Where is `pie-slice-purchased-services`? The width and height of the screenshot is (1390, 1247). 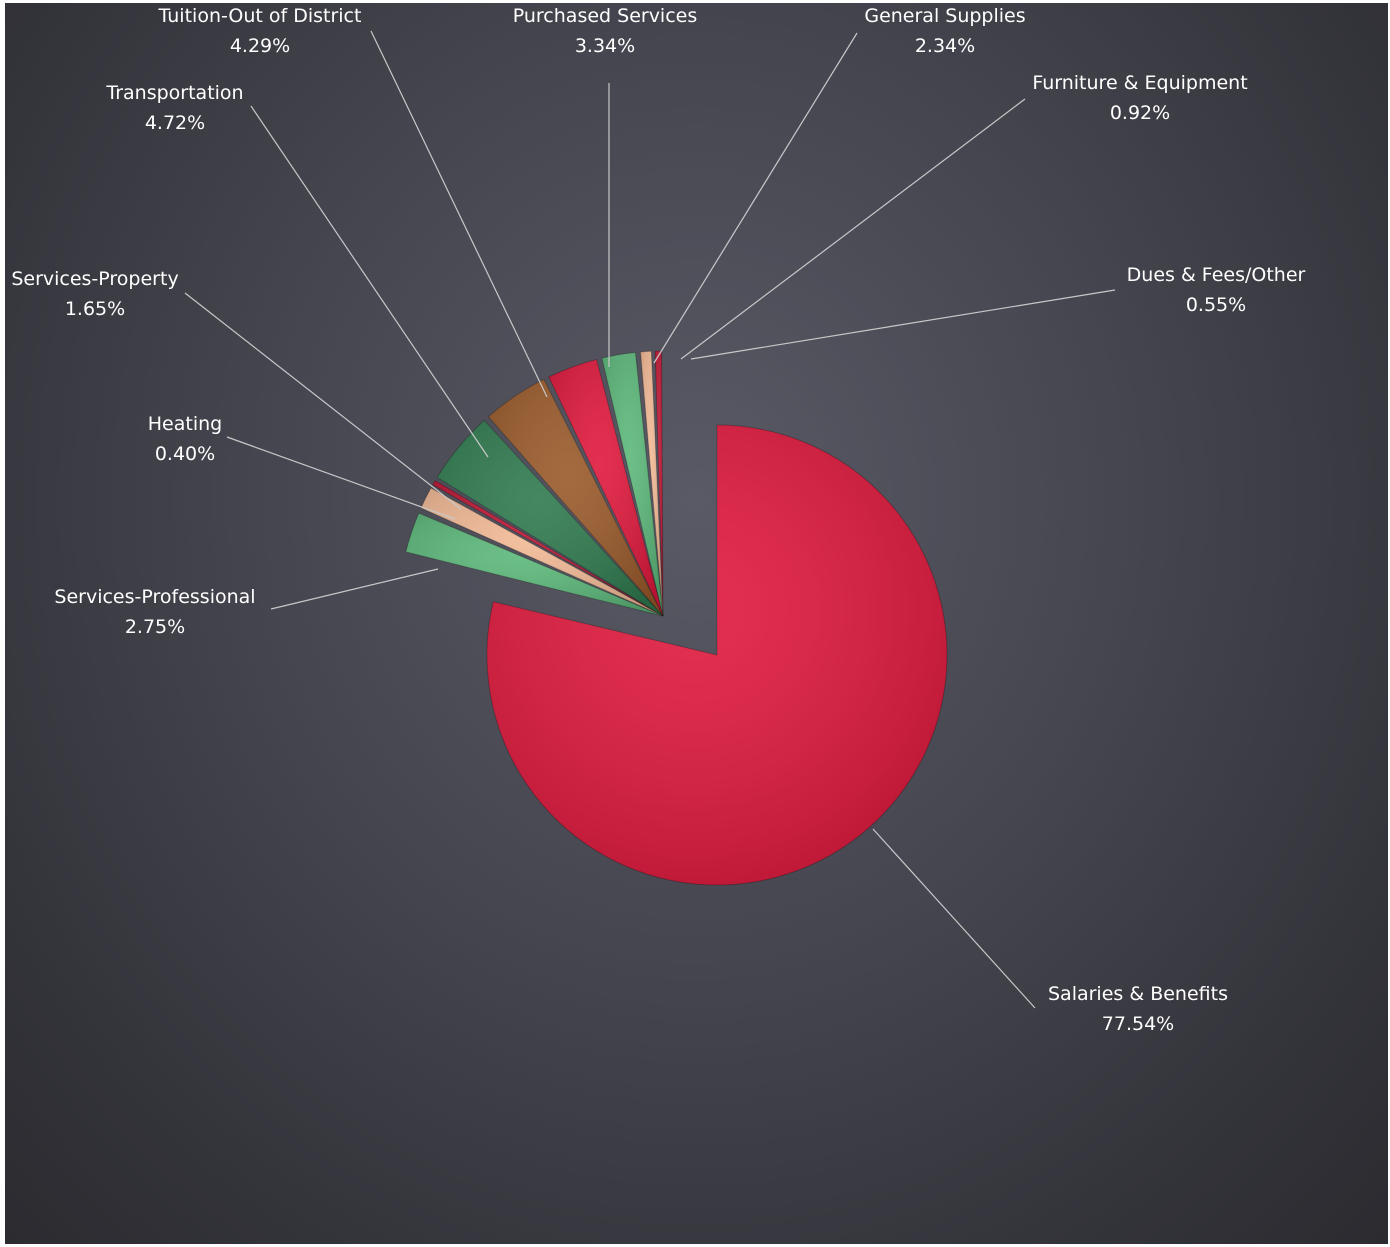 pie-slice-purchased-services is located at coordinates (606, 487).